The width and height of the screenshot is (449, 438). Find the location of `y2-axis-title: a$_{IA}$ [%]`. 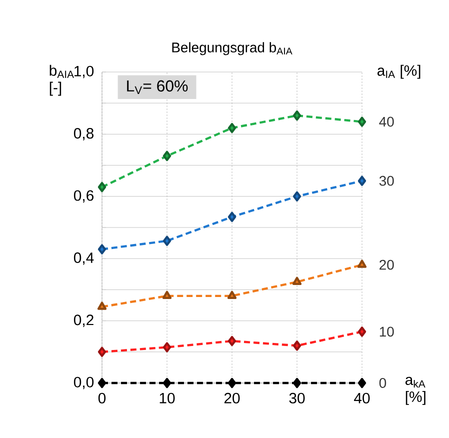

y2-axis-title: a$_{IA}$ [%] is located at coordinates (398, 71).